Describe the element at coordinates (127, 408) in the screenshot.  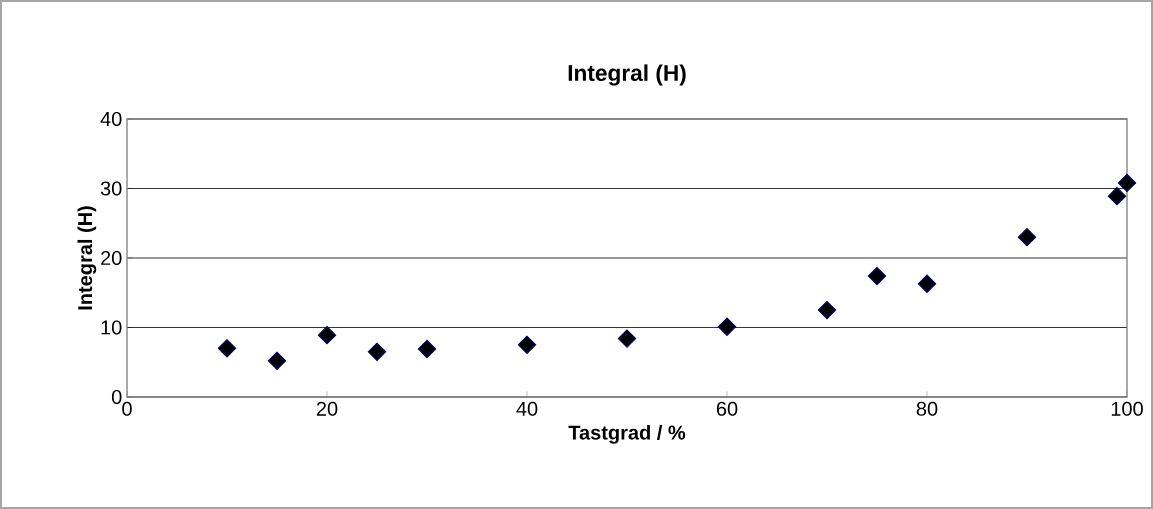
I see `x-tick-label: 0` at that location.